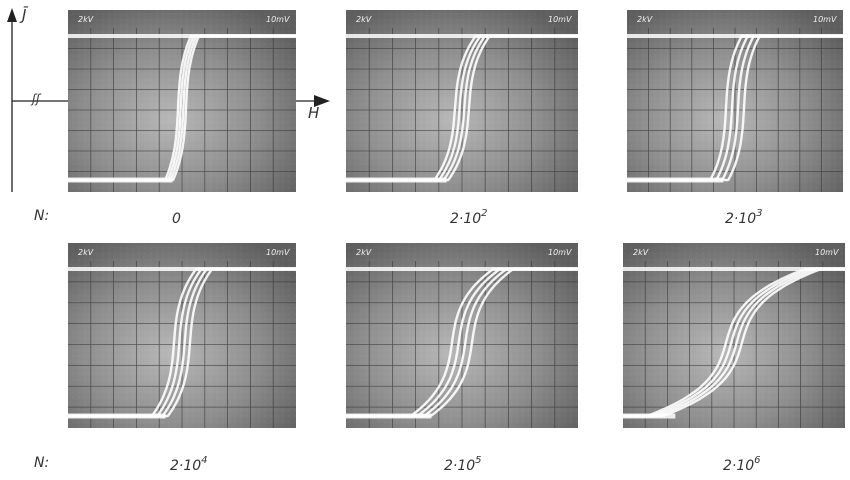 The height and width of the screenshot is (480, 850). I want to click on oscilloscope-panel-1: 2kV 10mV, so click(182, 101).